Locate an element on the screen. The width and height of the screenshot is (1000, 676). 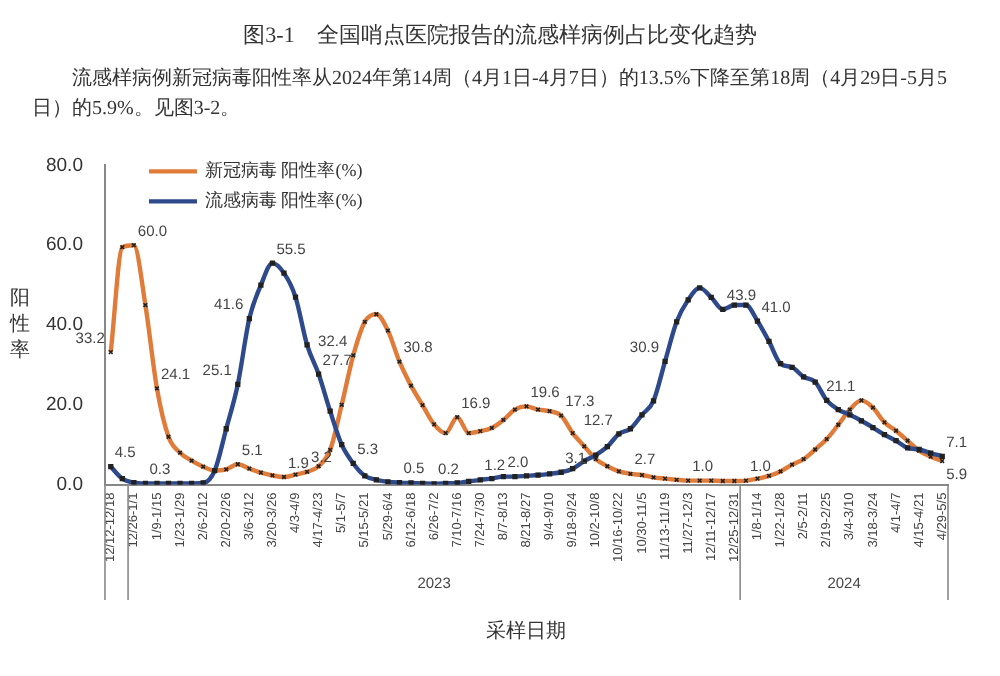
legend-label: 新冠病毒 阳性率(%) is located at coordinates (283, 170).